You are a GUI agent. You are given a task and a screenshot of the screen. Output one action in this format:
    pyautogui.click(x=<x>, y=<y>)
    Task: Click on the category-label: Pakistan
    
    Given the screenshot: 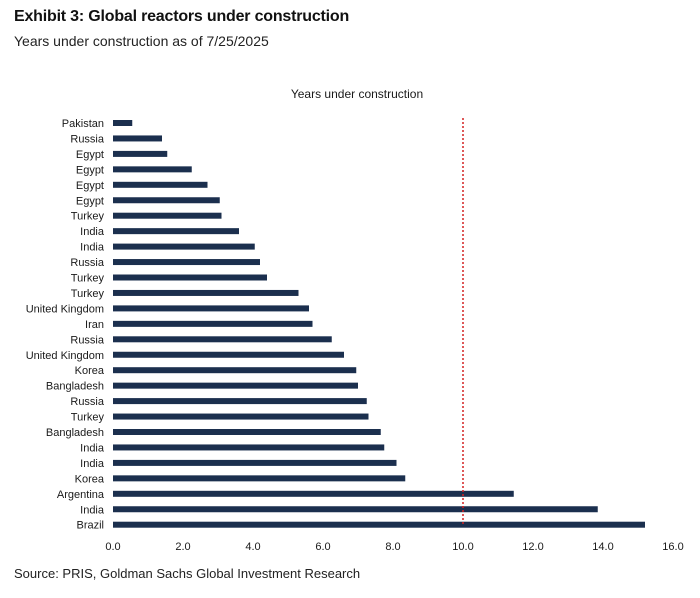 What is the action you would take?
    pyautogui.click(x=83, y=124)
    